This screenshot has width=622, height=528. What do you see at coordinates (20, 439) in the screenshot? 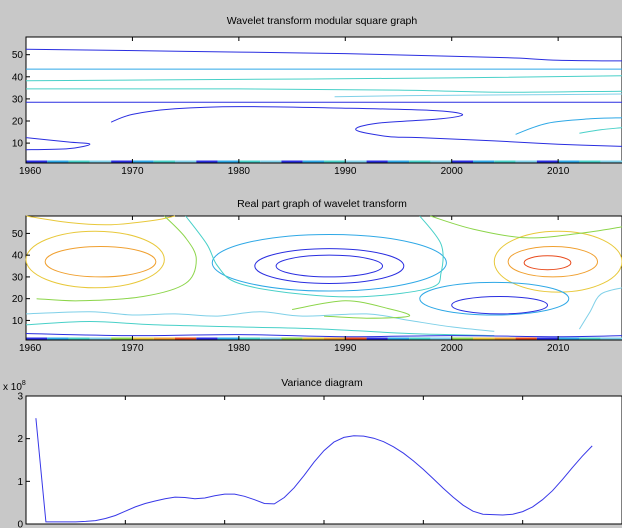
I see `y-tick-label: 2` at bounding box center [20, 439].